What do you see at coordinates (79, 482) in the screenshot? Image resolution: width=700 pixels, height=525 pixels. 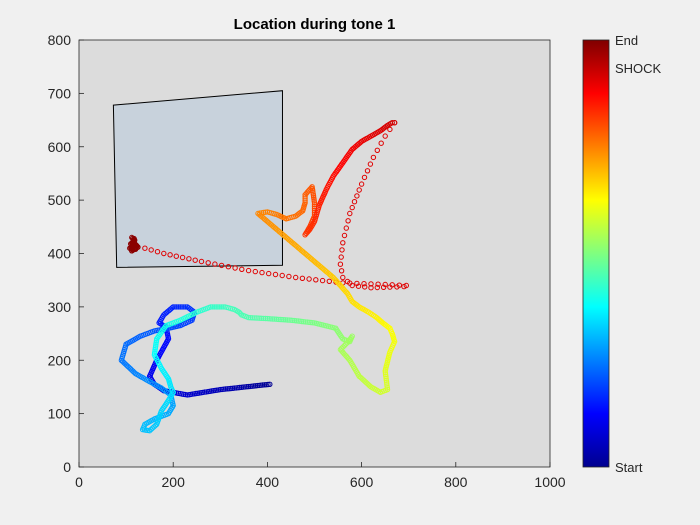 I see `x-tick-label: 0` at bounding box center [79, 482].